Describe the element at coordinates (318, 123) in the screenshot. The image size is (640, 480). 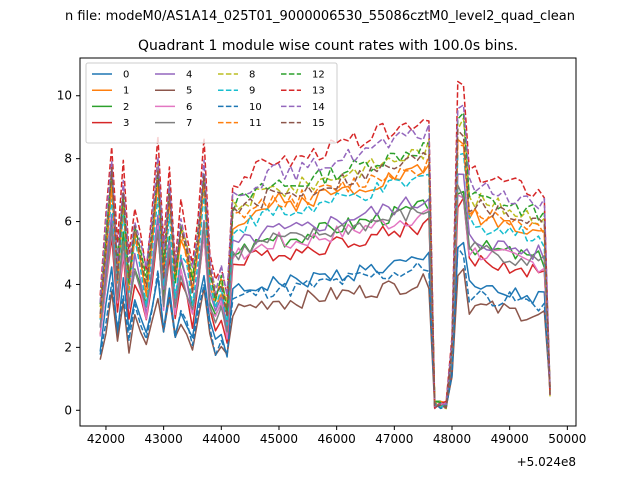
I see `legend-label: 15` at that location.